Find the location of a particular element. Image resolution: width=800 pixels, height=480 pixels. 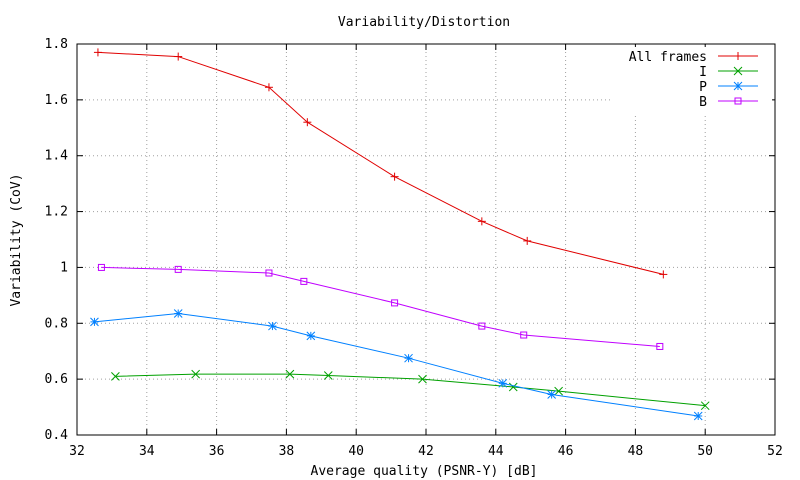

x-tick-label: 44 is located at coordinates (496, 451).